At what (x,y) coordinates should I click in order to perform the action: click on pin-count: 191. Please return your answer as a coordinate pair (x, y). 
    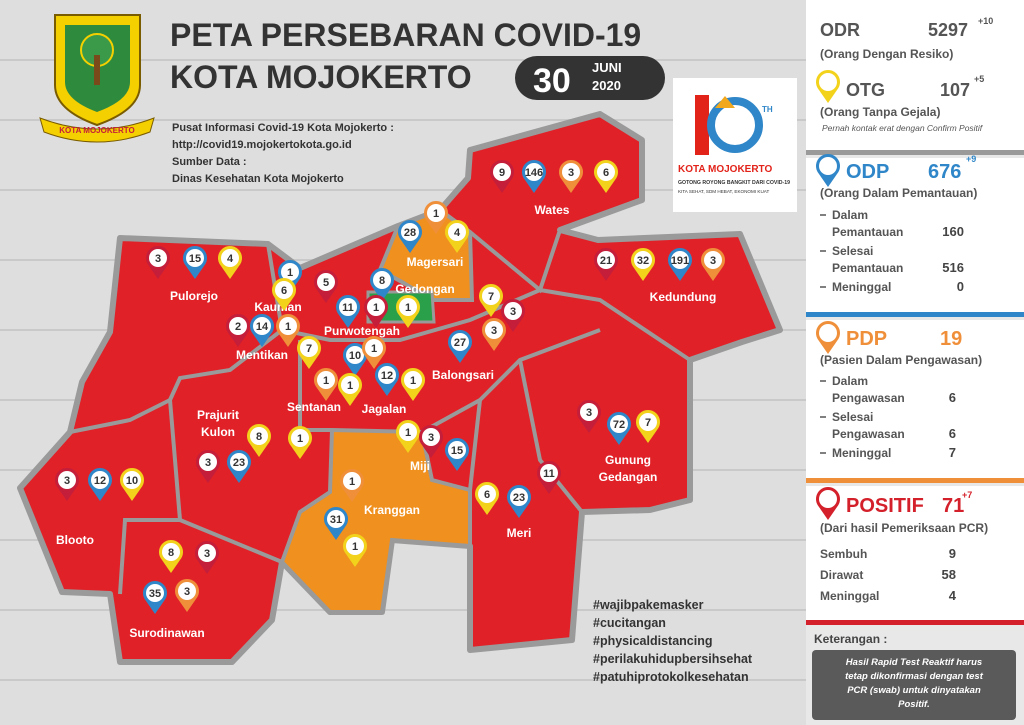
    Looking at the image, I should click on (680, 261).